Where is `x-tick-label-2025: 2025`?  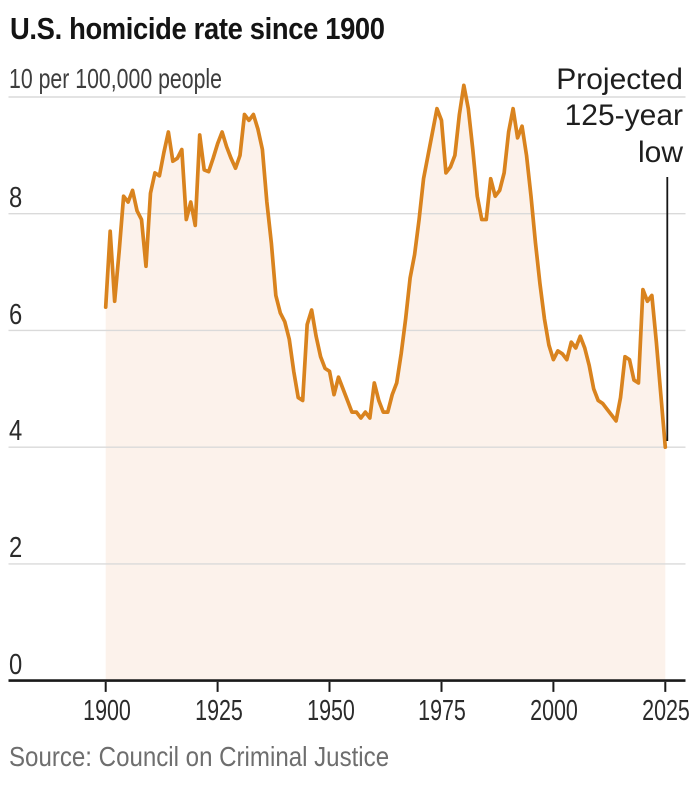 x-tick-label-2025: 2025 is located at coordinates (666, 711).